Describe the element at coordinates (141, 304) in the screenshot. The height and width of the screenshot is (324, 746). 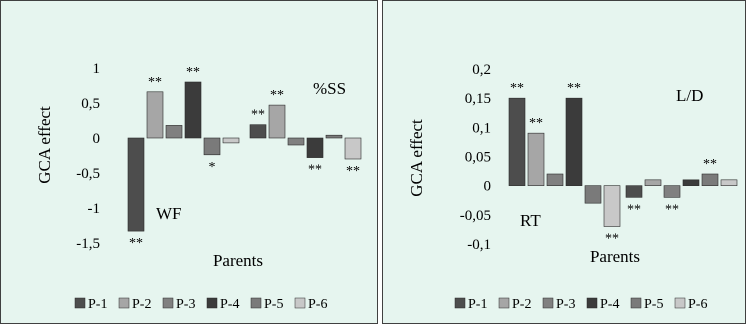
I see `left-legend-label-p-2: P-2` at that location.